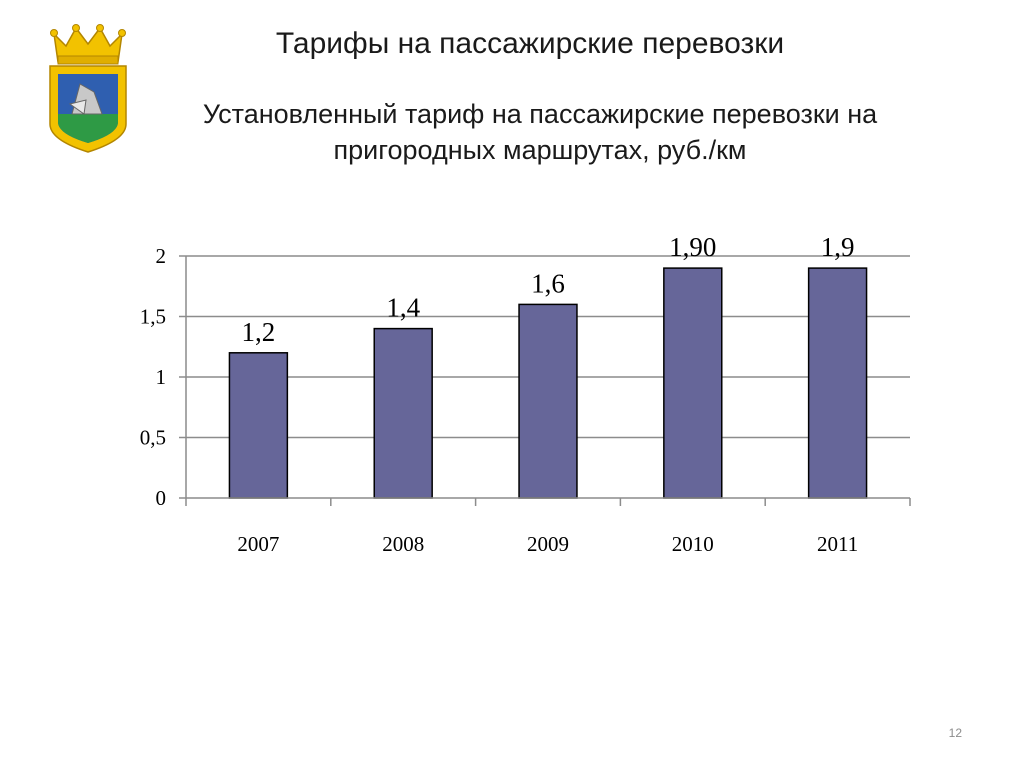  I want to click on slide-title: Тарифы на пассажирские перевозки, so click(530, 43).